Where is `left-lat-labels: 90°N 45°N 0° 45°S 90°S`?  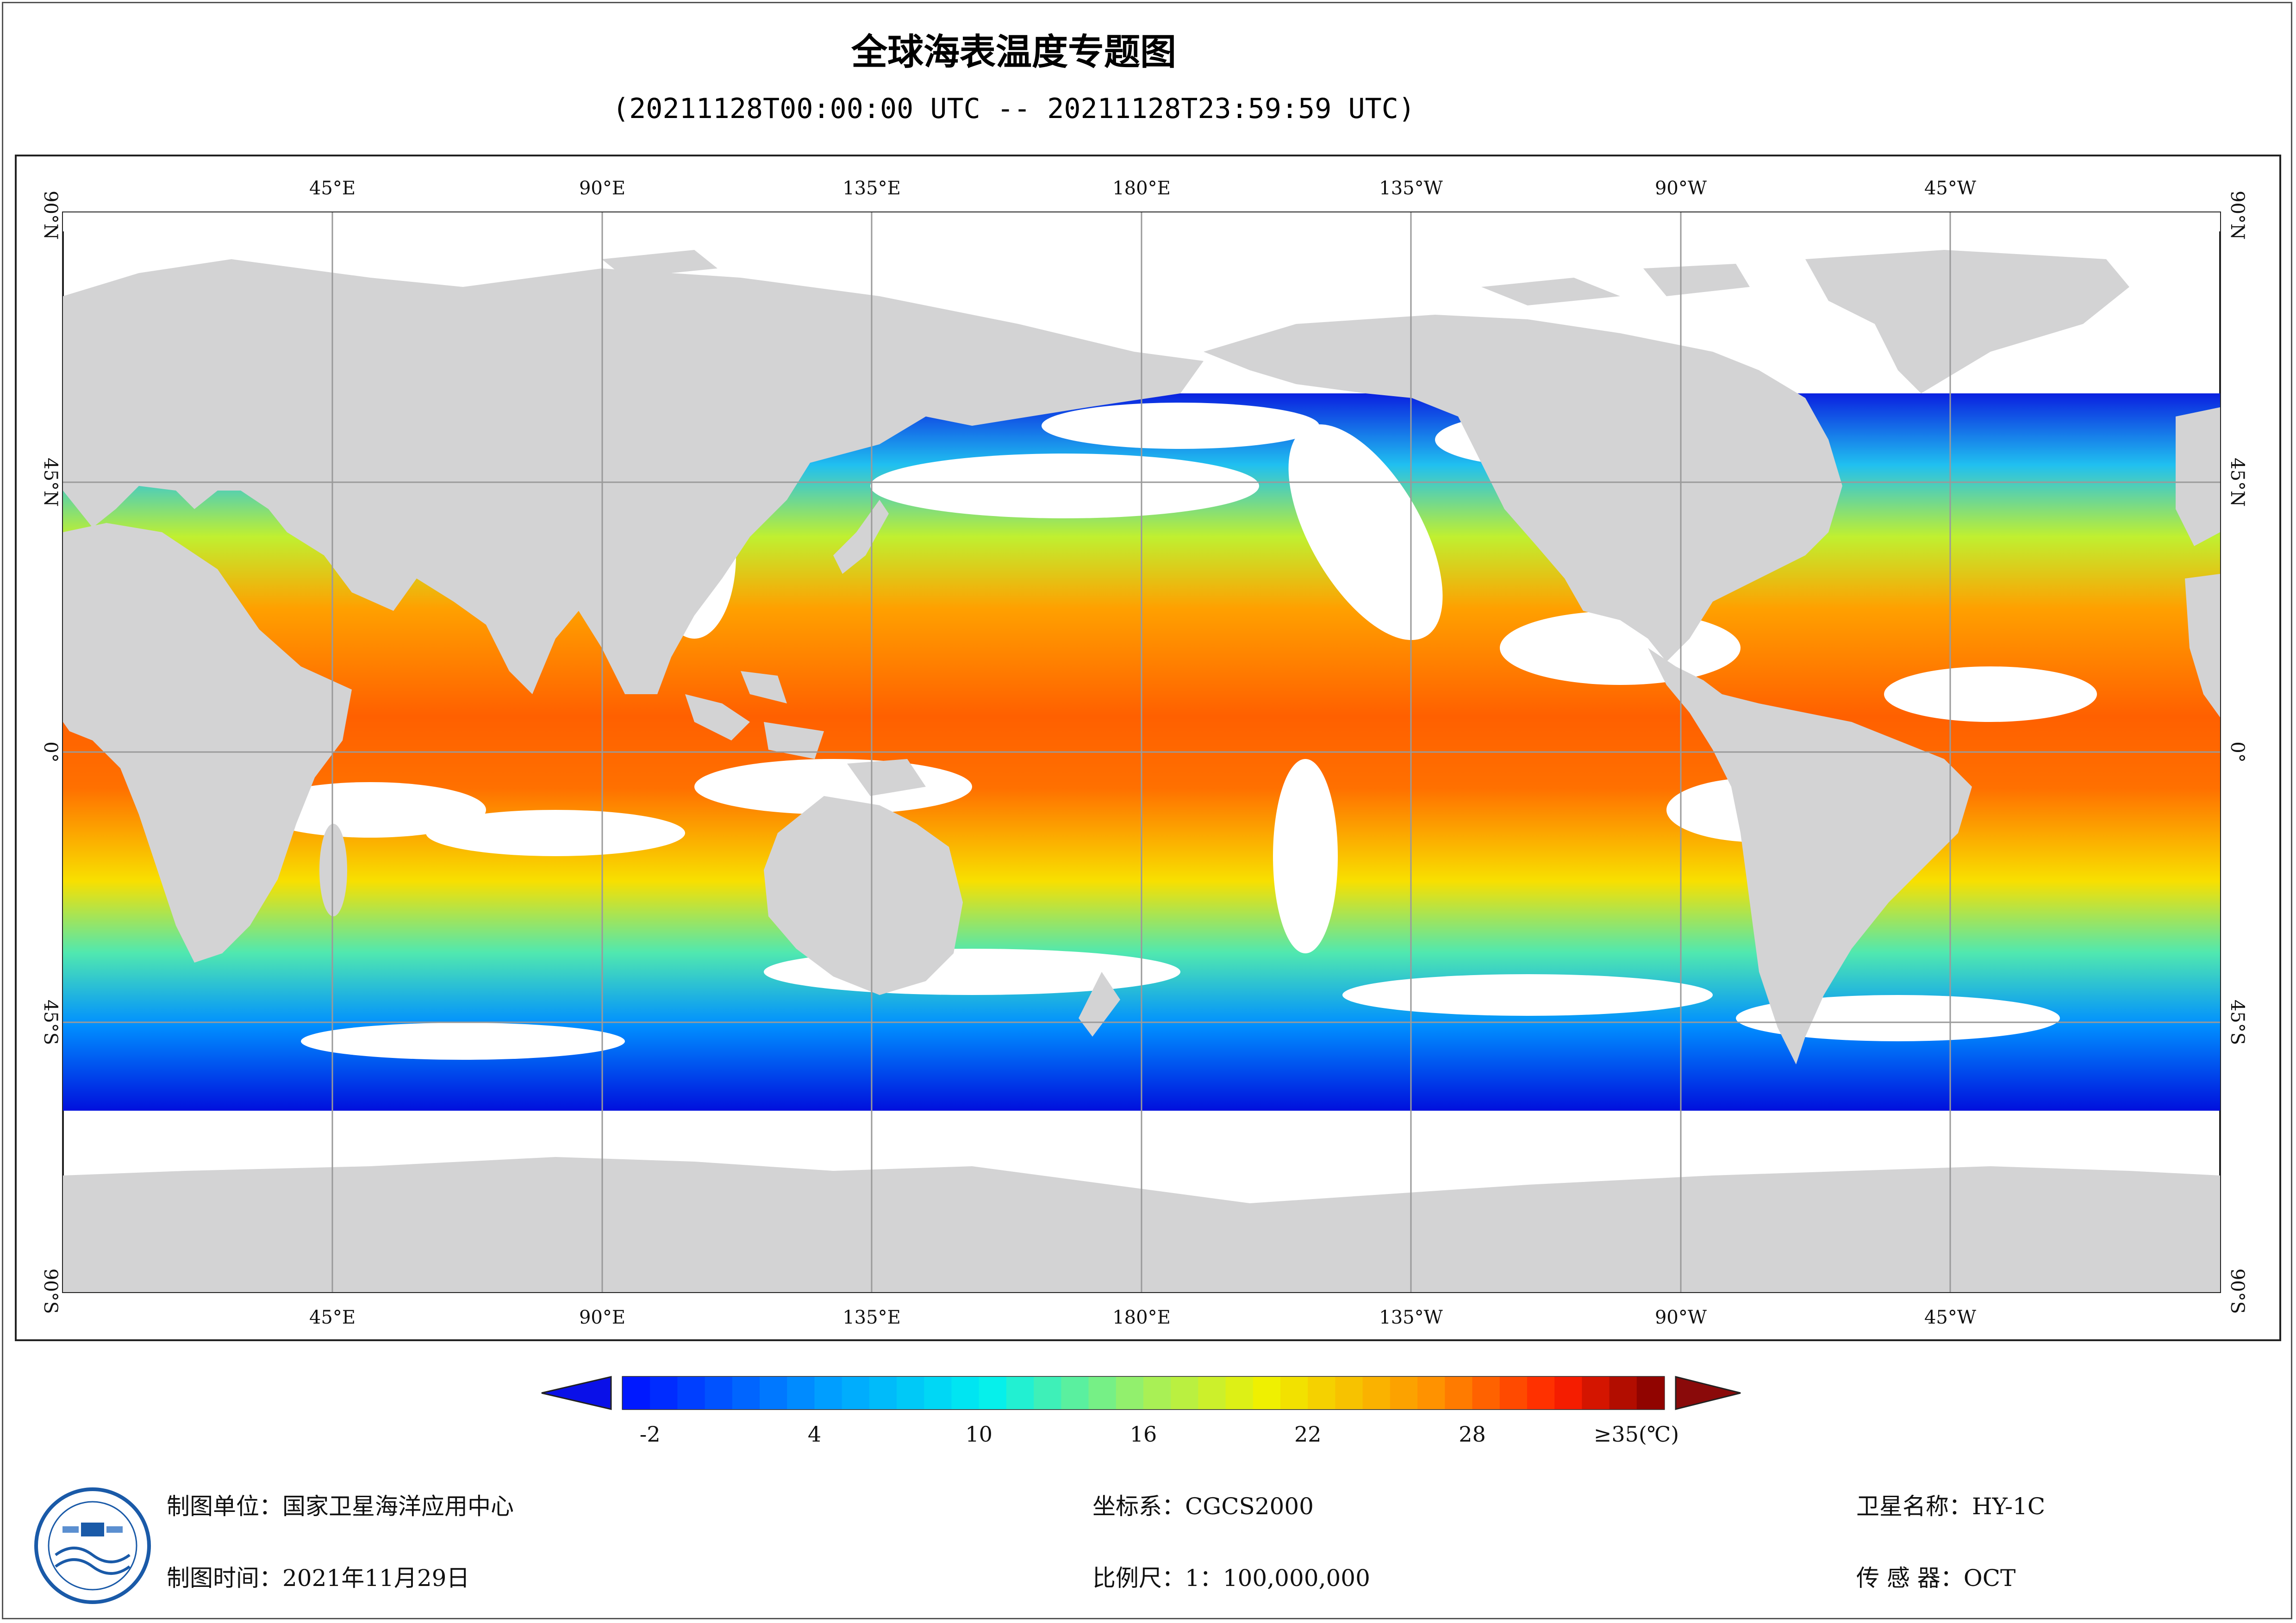
left-lat-labels: 90°N 45°N 0° 45°S 90°S is located at coordinates (50, 752).